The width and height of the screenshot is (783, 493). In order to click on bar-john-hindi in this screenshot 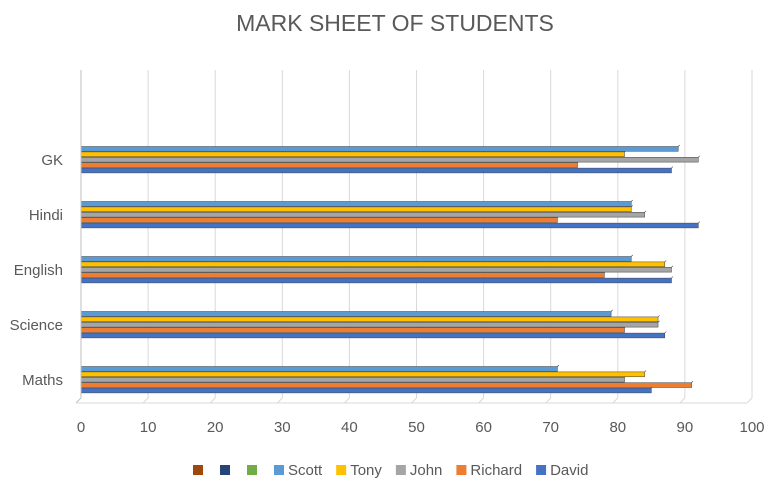, I will do `click(362, 215)`.